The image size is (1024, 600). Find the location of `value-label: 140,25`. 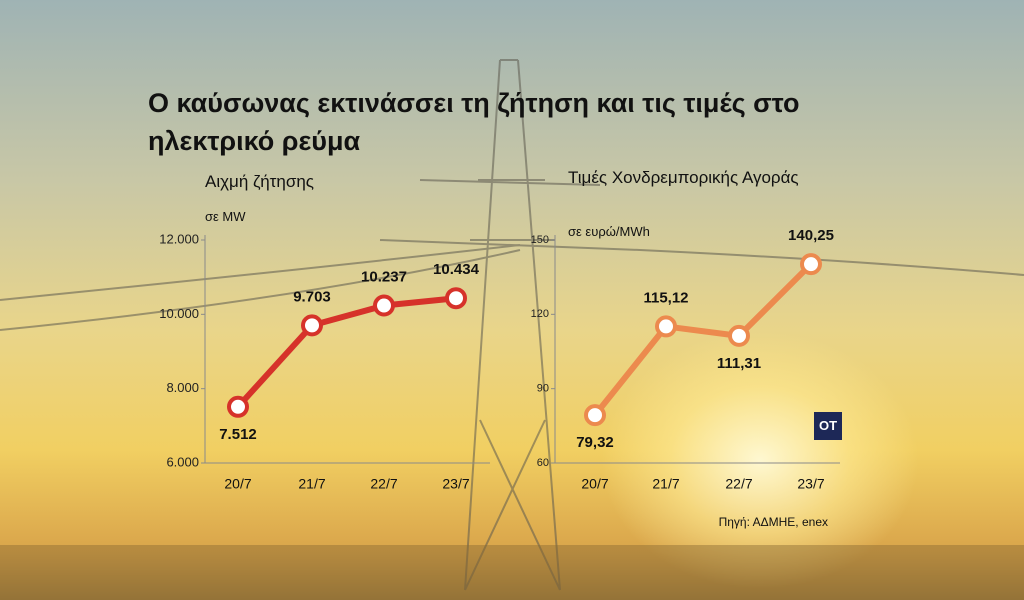

value-label: 140,25 is located at coordinates (811, 235).